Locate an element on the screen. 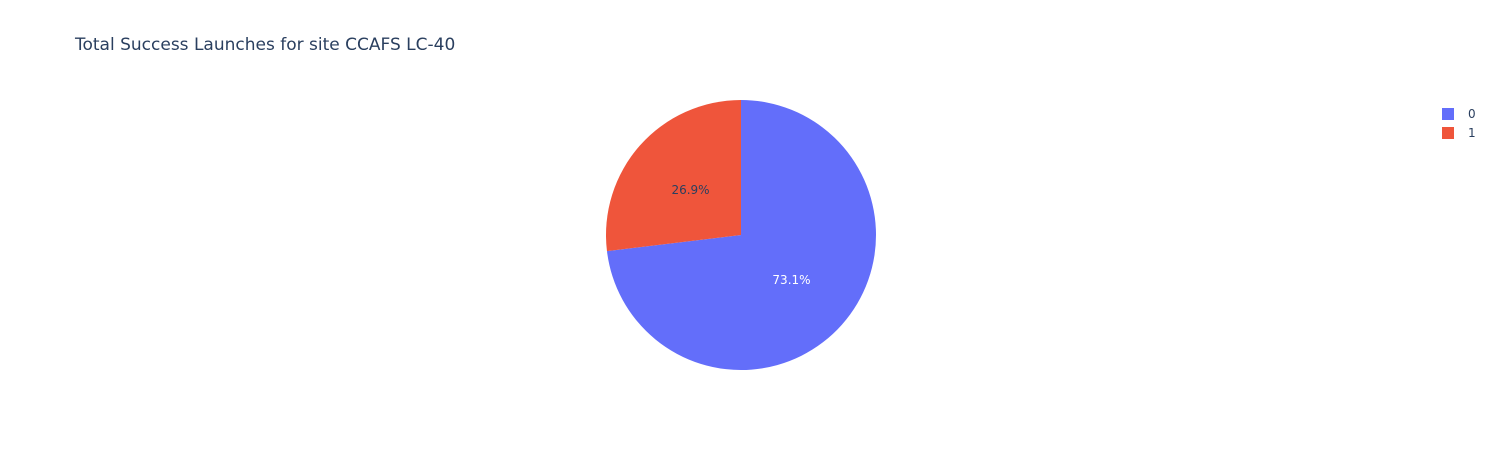  pie-slices is located at coordinates (741, 235).